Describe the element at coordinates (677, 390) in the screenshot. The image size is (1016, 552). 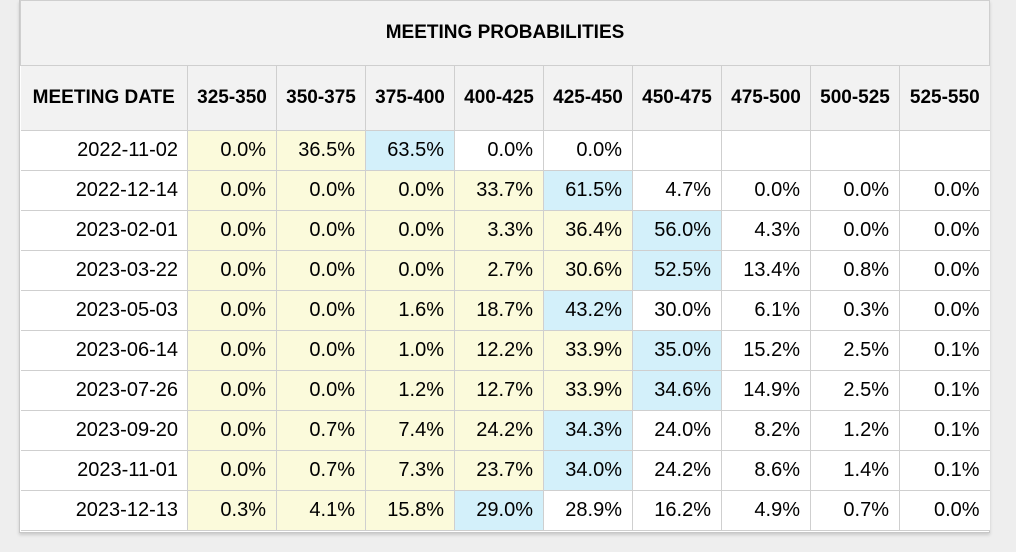
I see `probability-cell: 34.6%` at that location.